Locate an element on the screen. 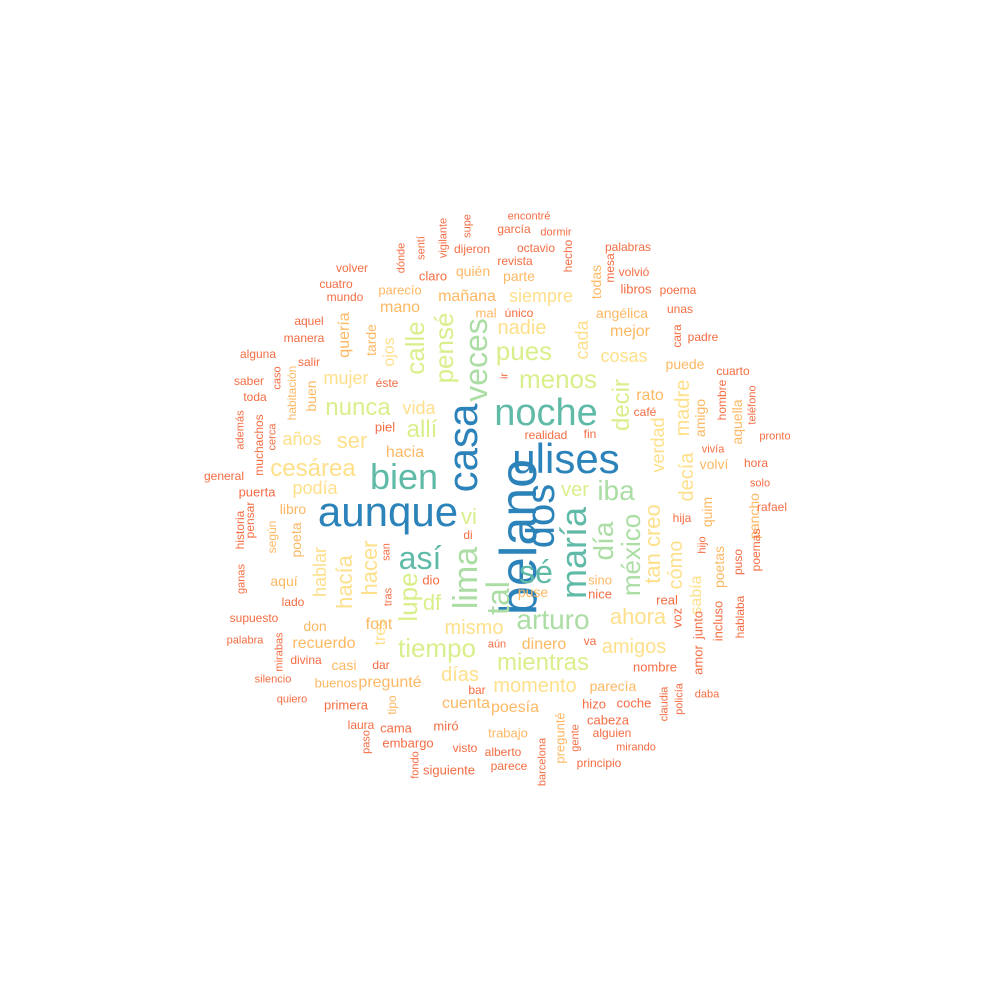 Image resolution: width=1000 pixels, height=1000 pixels. cloud-word: lupe is located at coordinates (408, 597).